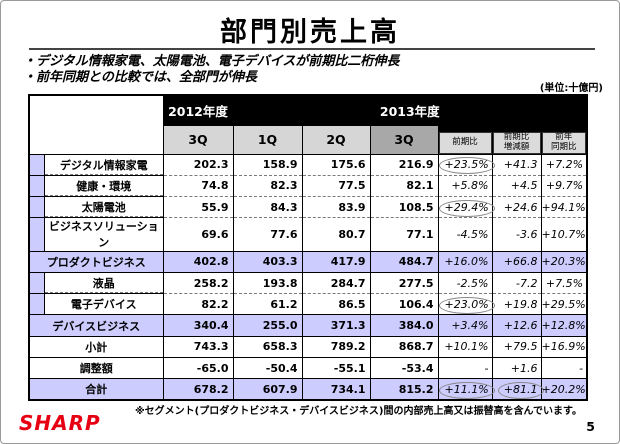  I want to click on circle-highlight: +23.5%, so click(466, 166).